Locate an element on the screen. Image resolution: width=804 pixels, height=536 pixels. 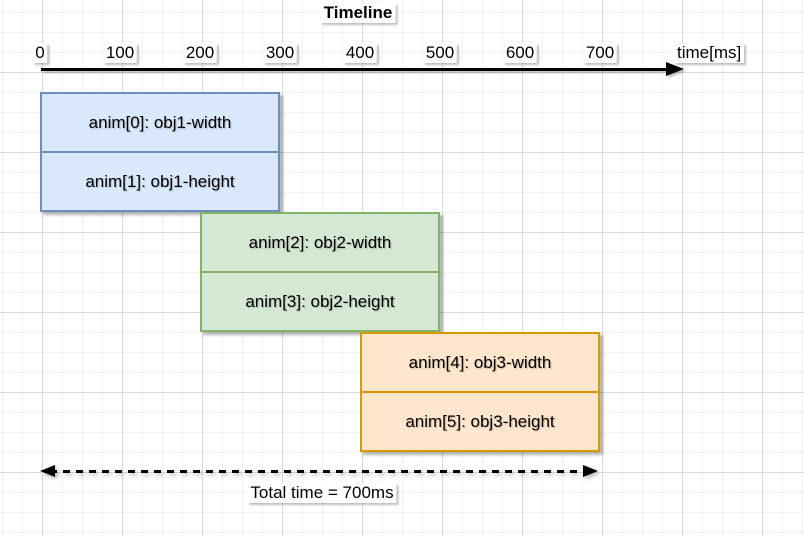
axis-arrowhead-icon is located at coordinates (675, 69).